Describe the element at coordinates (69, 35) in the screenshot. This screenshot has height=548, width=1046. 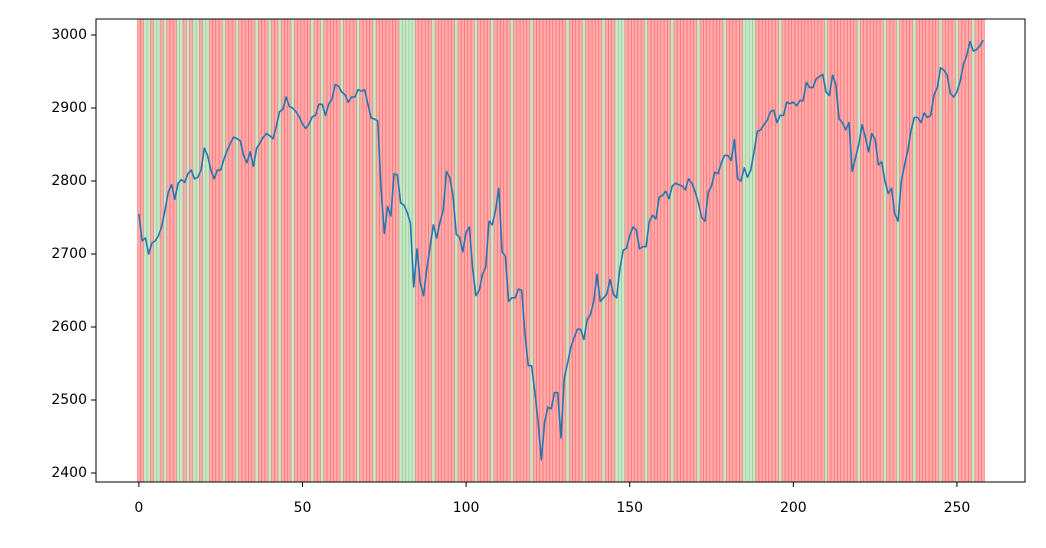
I see `y-tick-label: 3000` at that location.